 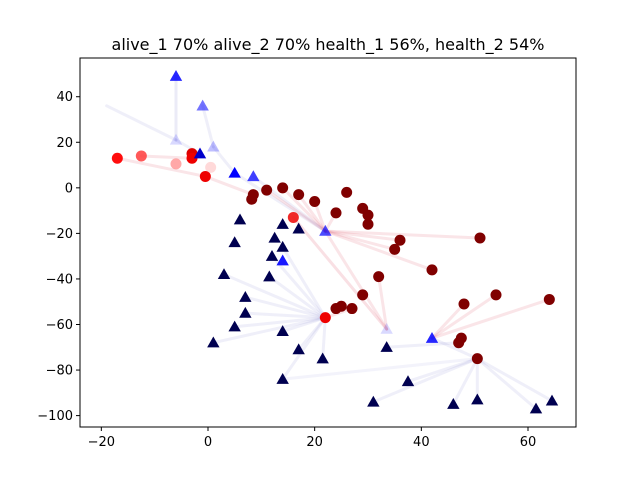 What do you see at coordinates (59, 371) in the screenshot?
I see `y-tick-label: −80` at bounding box center [59, 371].